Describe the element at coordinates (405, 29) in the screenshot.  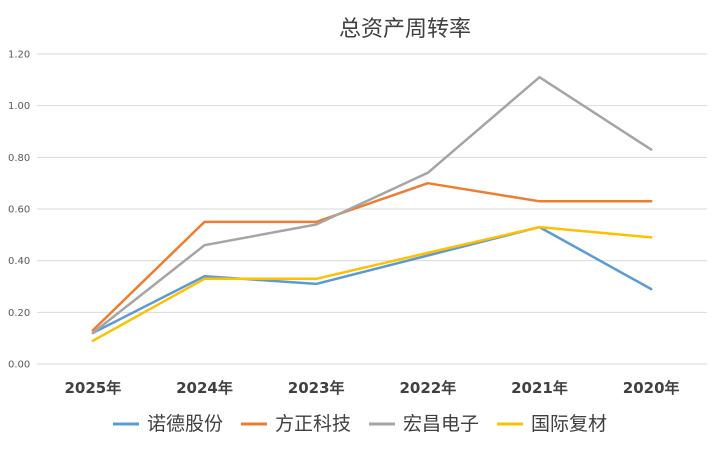
I see `chart-title: 总资产周转率` at that location.